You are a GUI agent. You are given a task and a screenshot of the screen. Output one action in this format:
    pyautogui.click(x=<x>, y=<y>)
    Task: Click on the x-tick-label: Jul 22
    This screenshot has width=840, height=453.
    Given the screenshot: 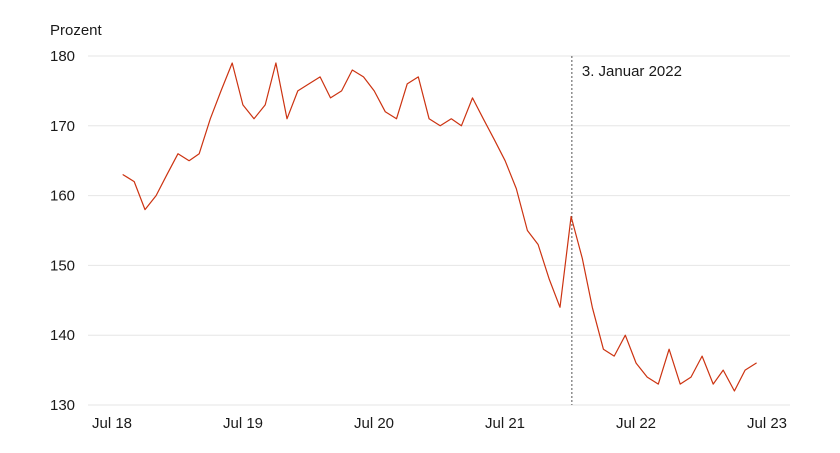 What is the action you would take?
    pyautogui.click(x=636, y=423)
    